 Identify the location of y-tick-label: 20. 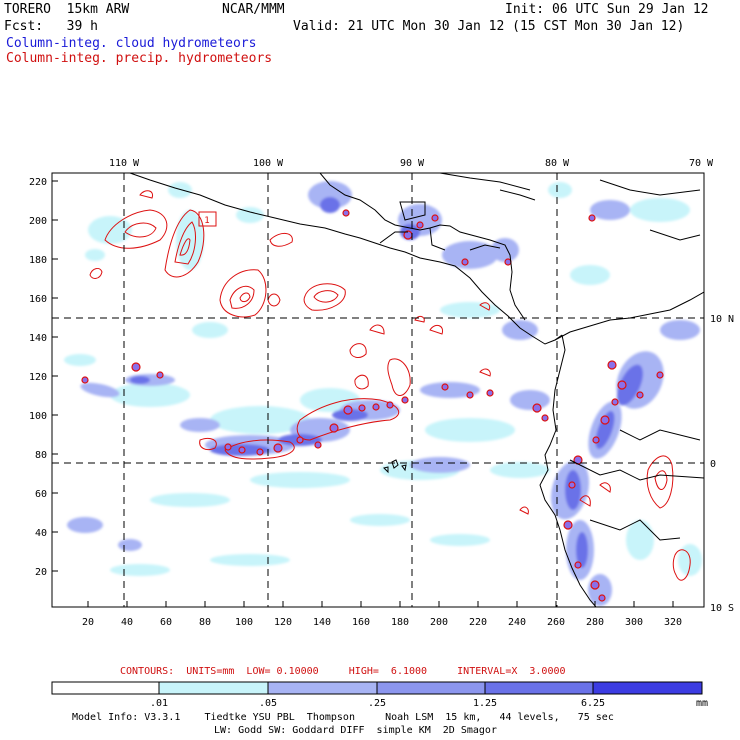
(41, 572).